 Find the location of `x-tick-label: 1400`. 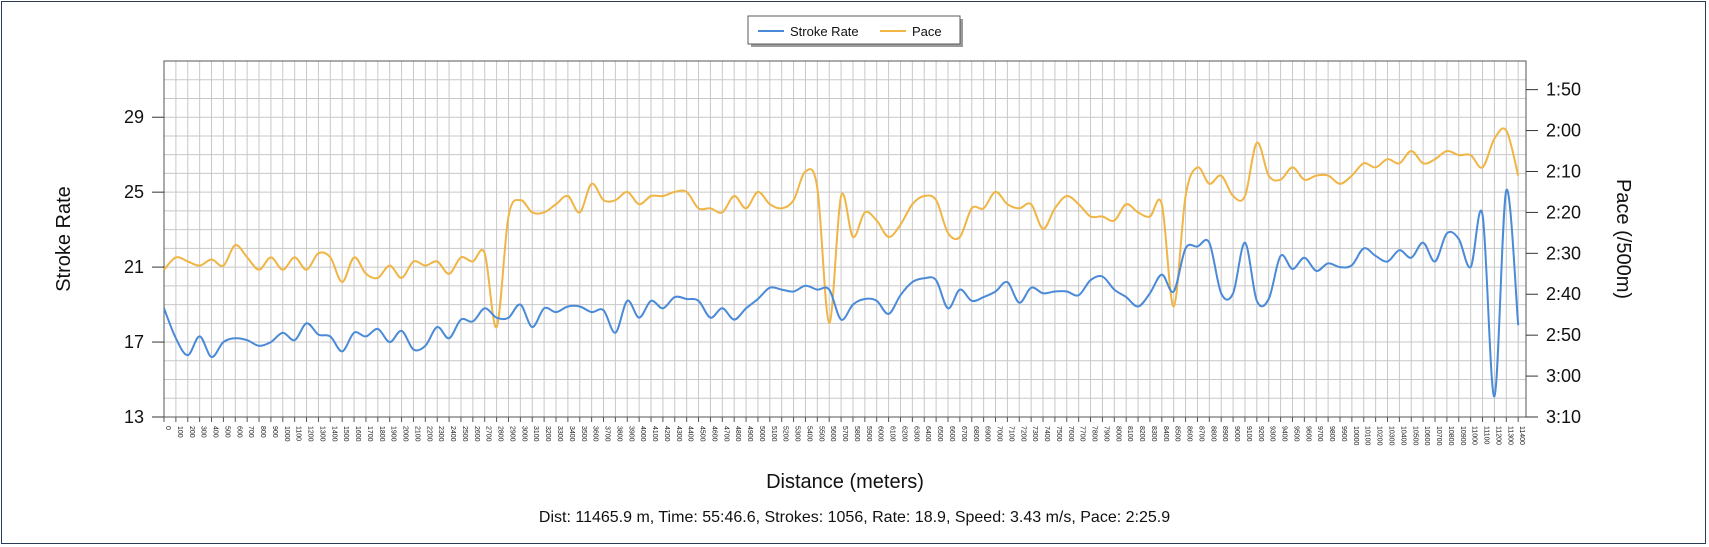

x-tick-label: 1400 is located at coordinates (333, 434).